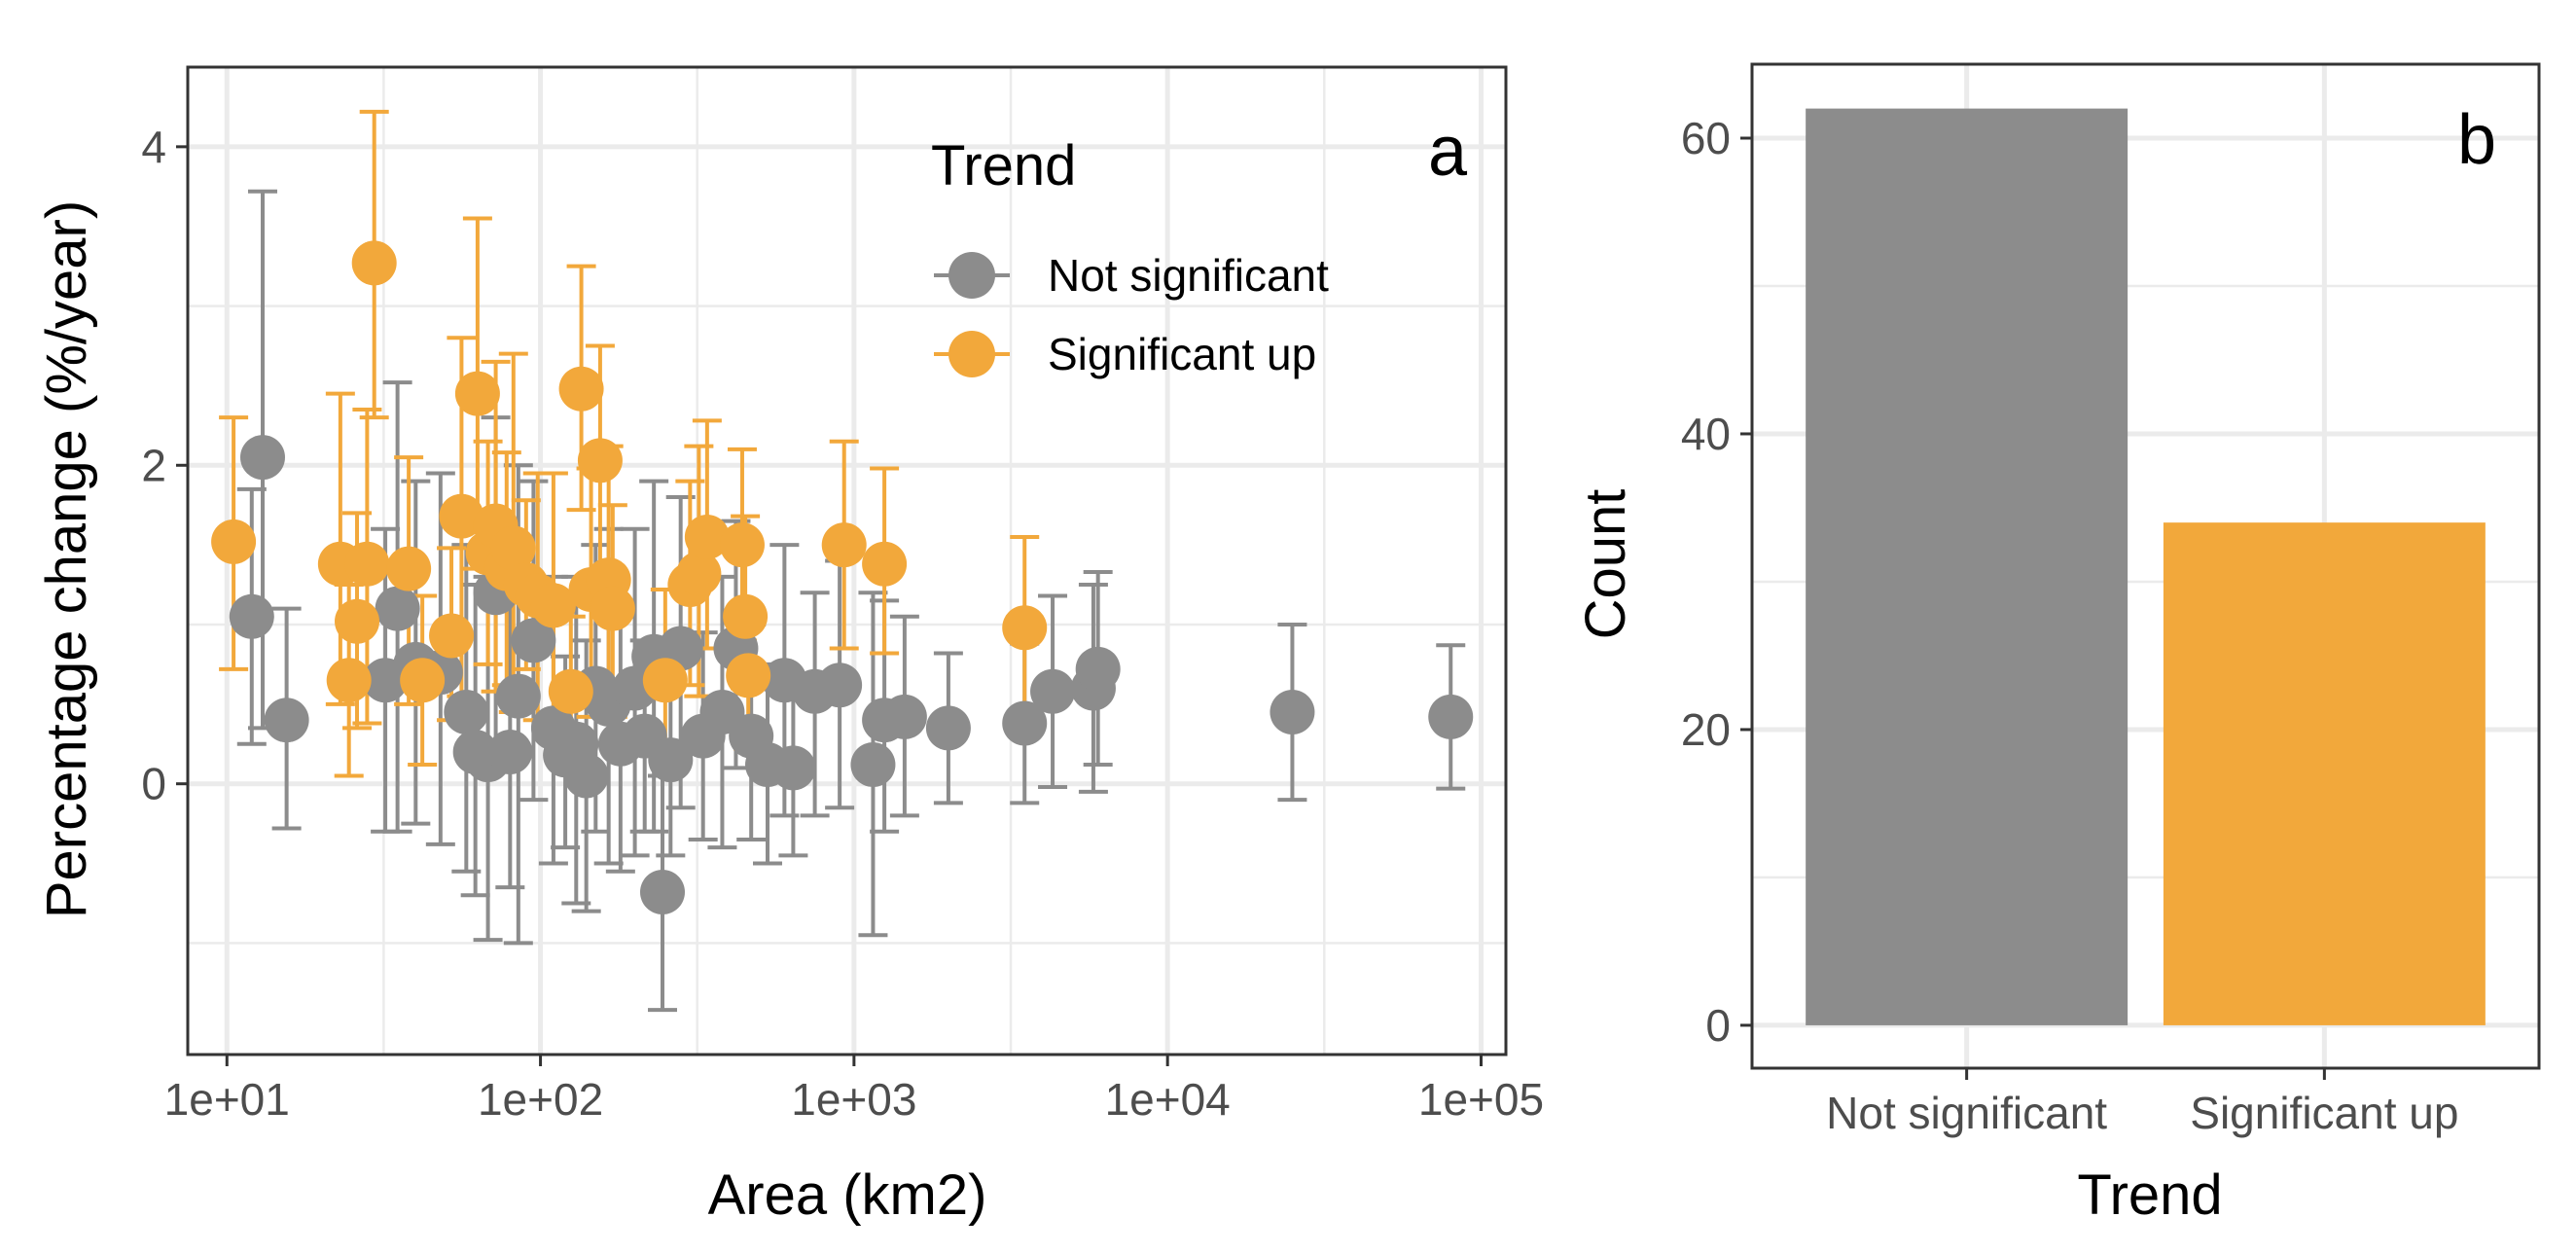 The image size is (2576, 1253). Describe the element at coordinates (1967, 566) in the screenshot. I see `bar-not-significant` at that location.